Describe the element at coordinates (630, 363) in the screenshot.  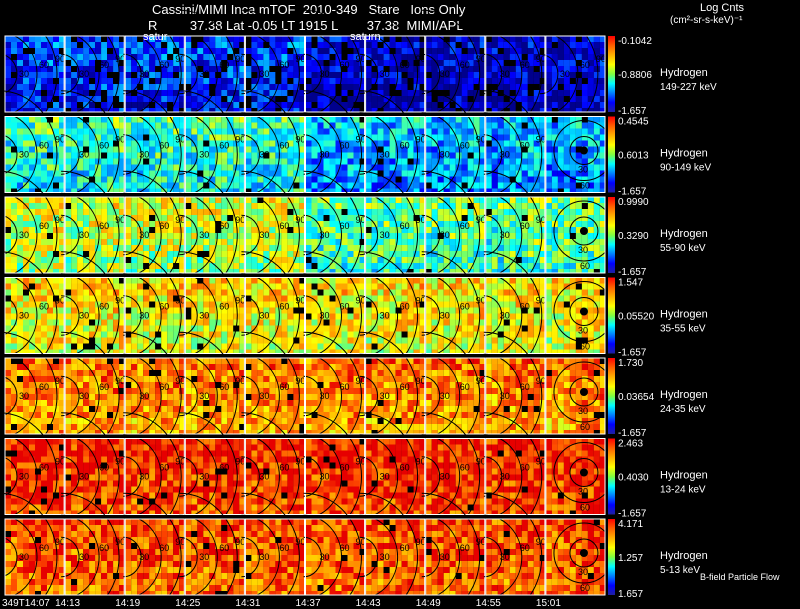
I see `colorbar-max-label: 1.730` at that location.